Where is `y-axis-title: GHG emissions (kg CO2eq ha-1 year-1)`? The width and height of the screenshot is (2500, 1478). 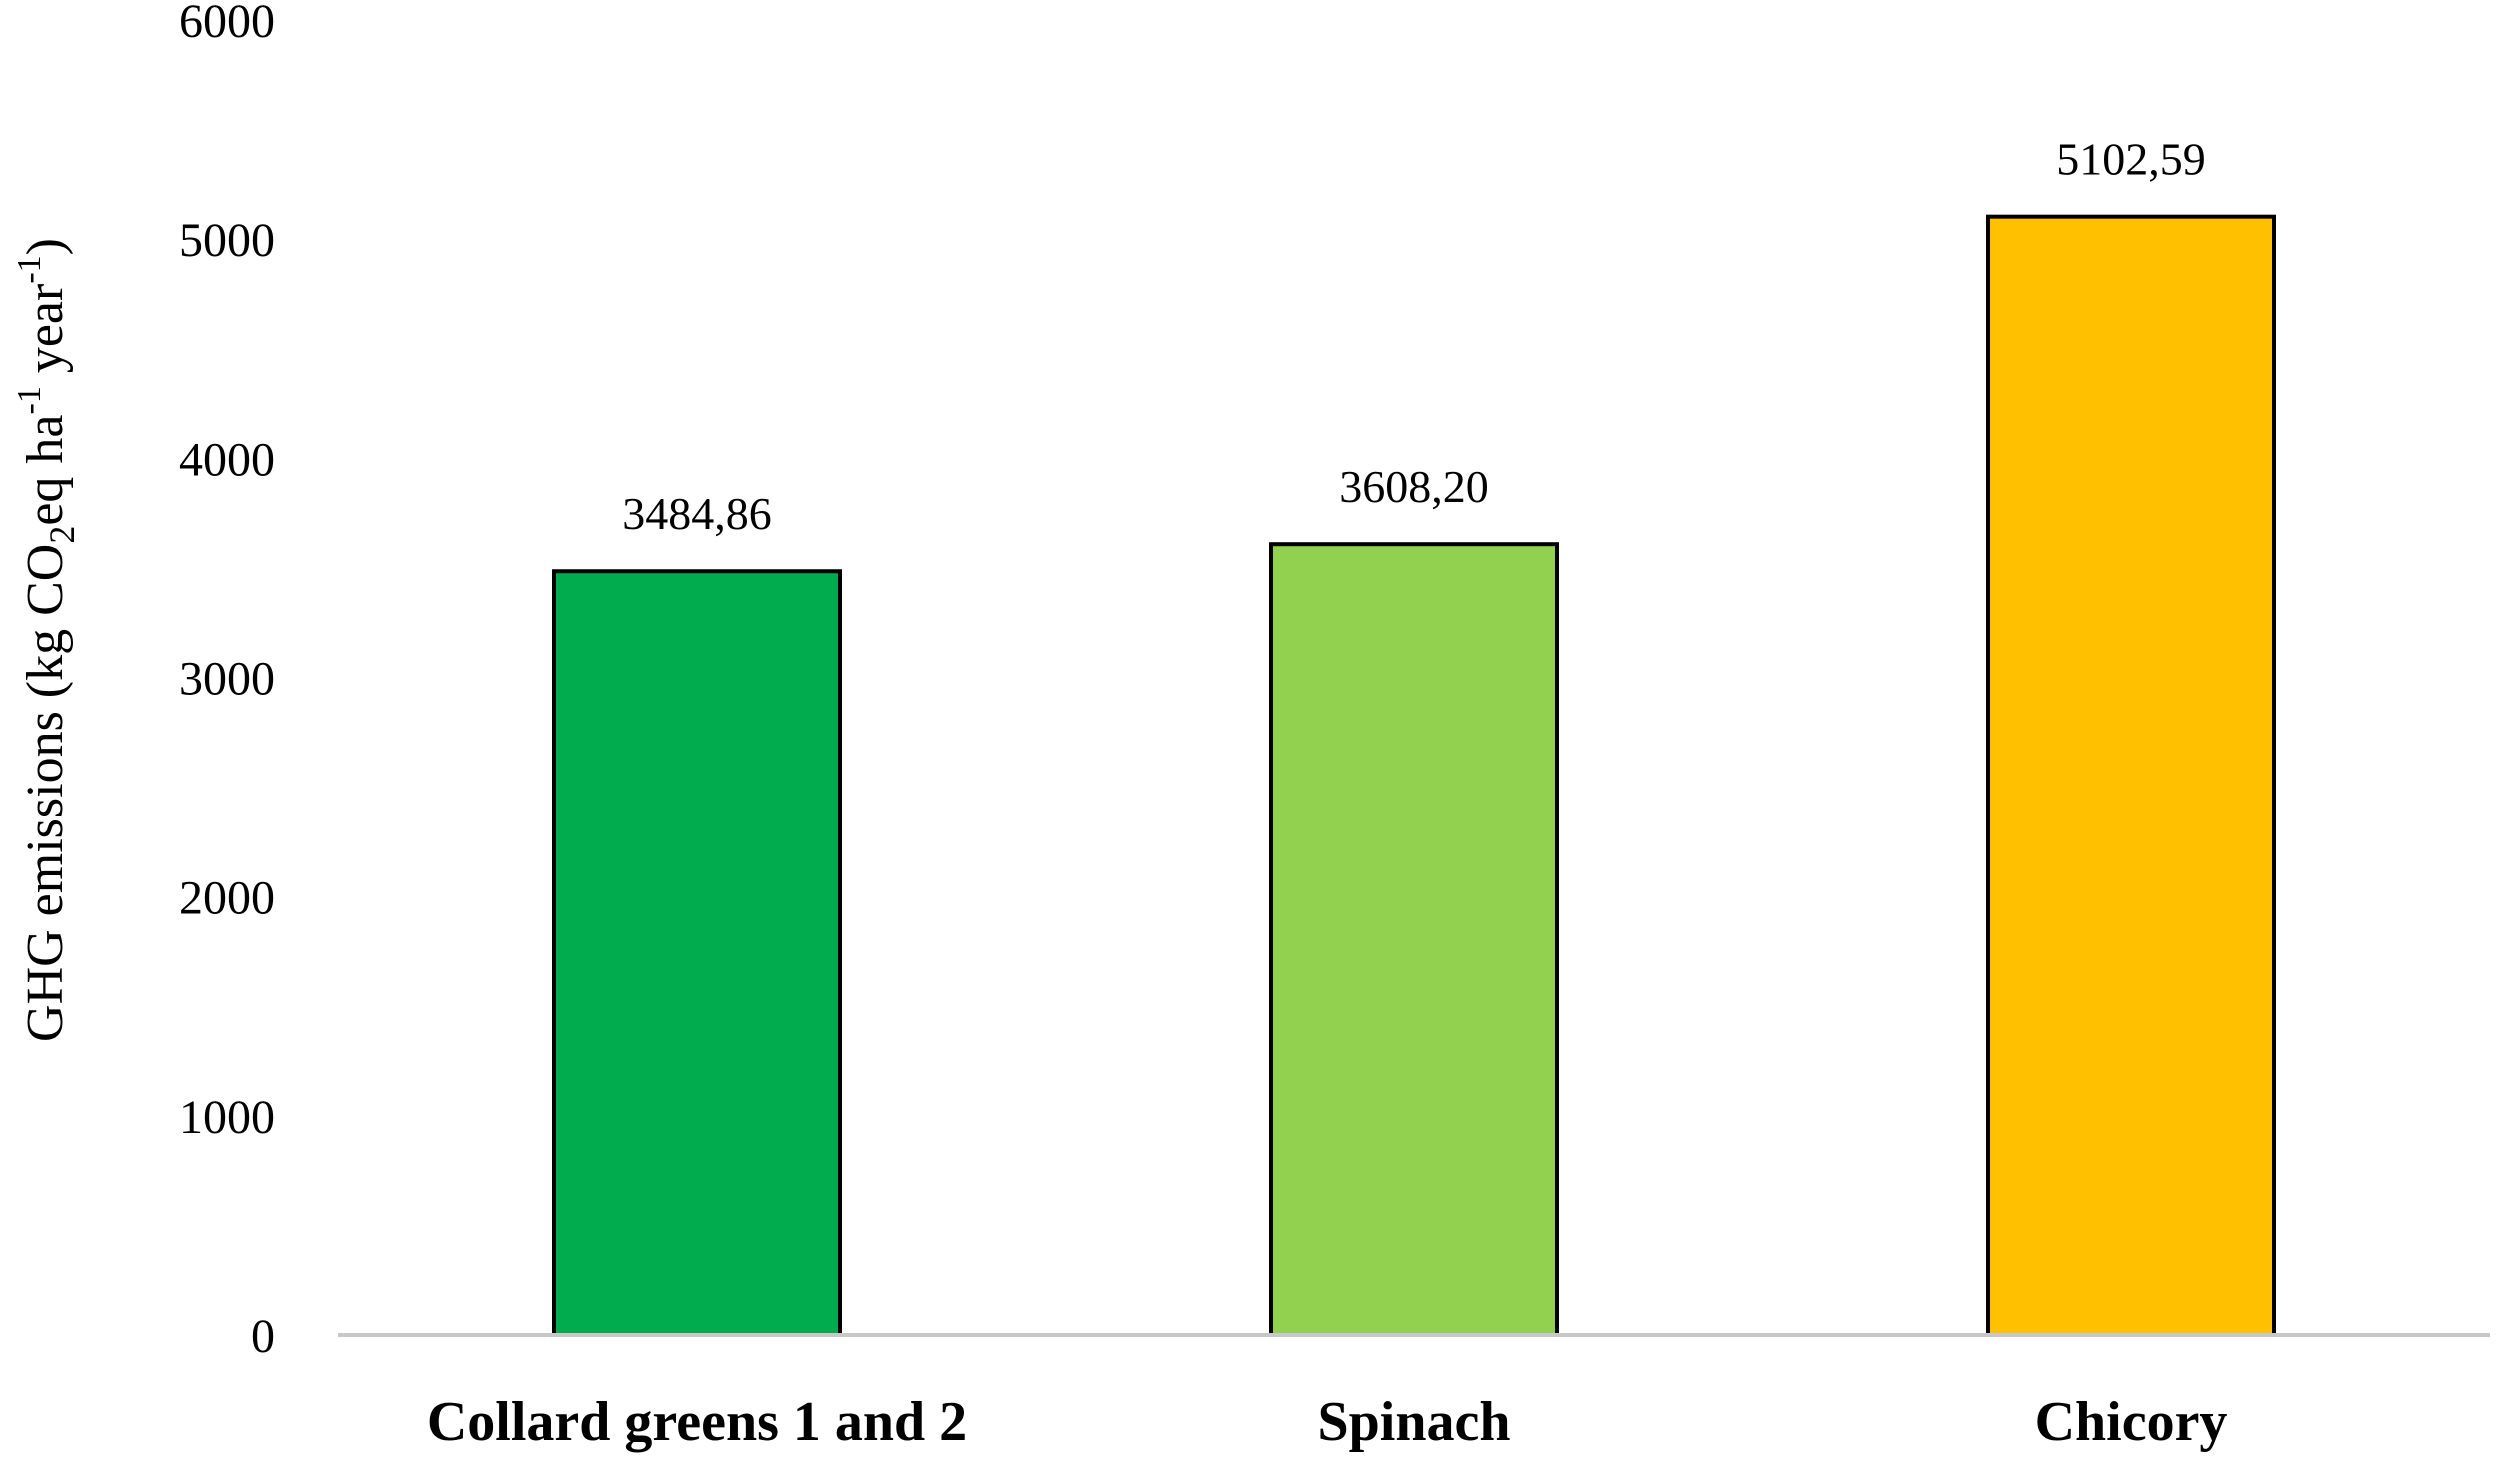
y-axis-title: GHG emissions (kg CO2eq ha-1 year-1) is located at coordinates (46, 640).